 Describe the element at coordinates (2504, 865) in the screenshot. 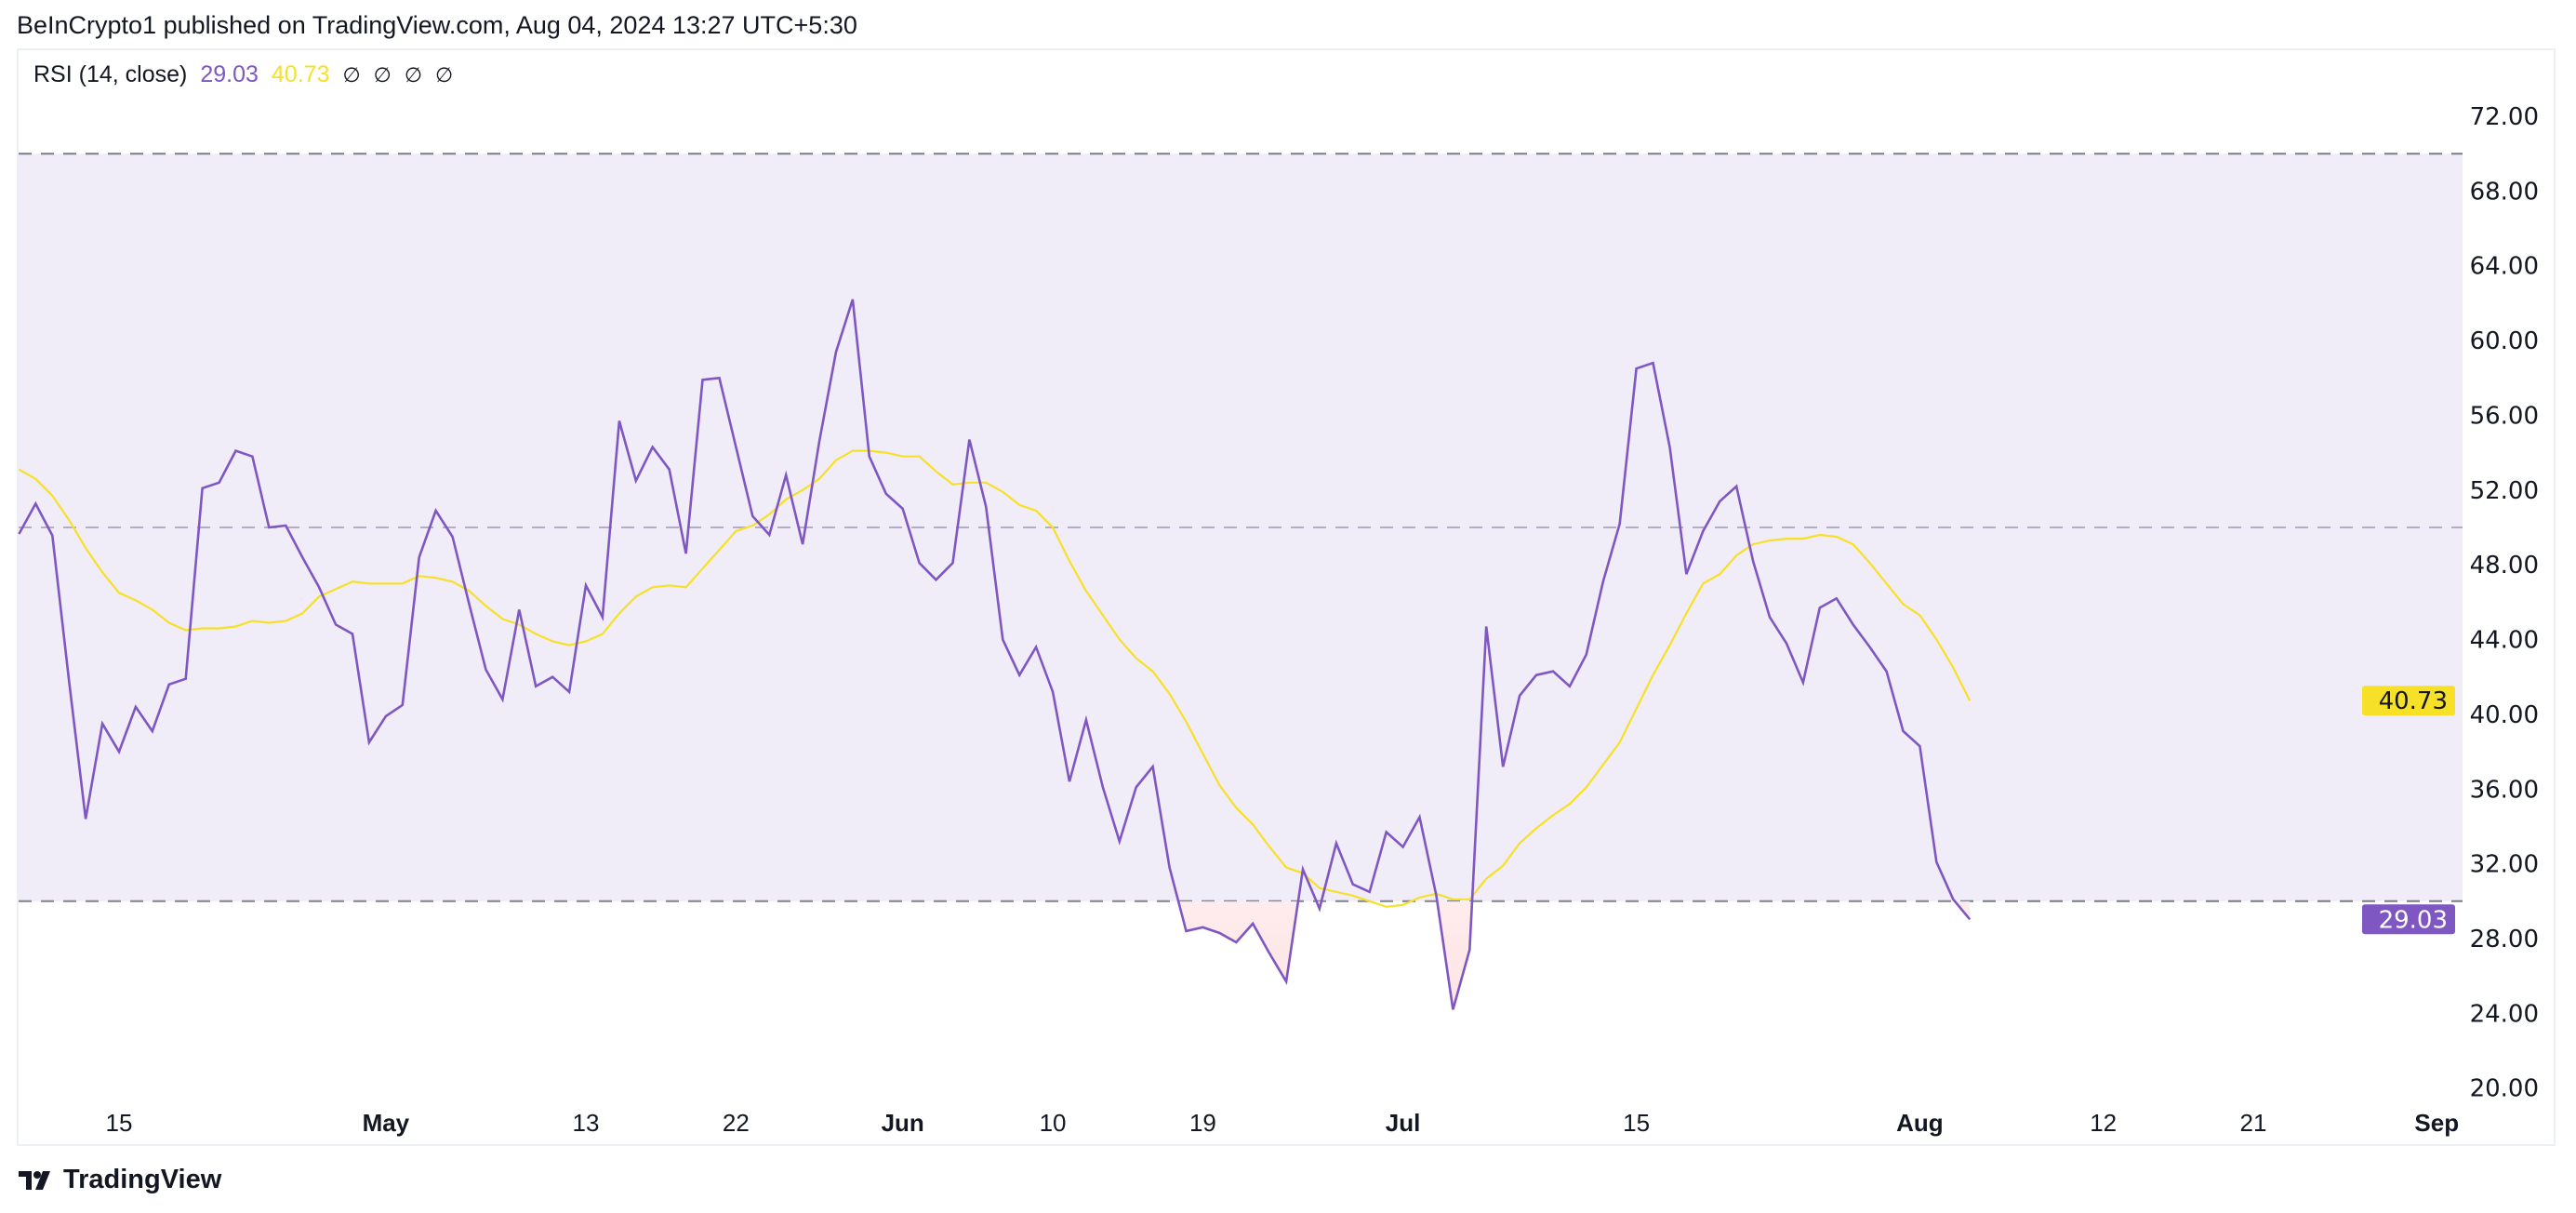

I see `y-tick-label: 32.00` at that location.